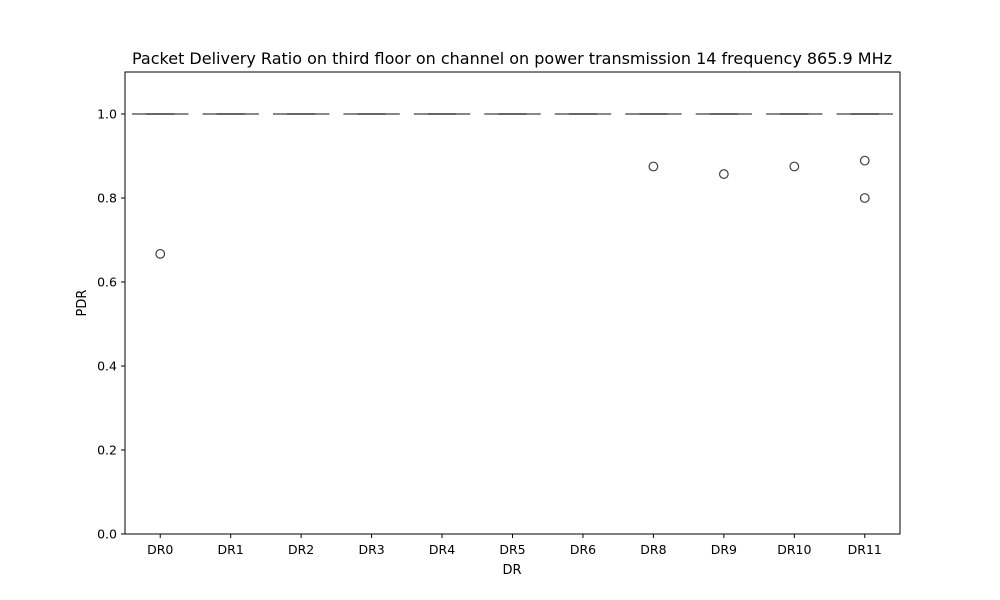  Describe the element at coordinates (511, 570) in the screenshot. I see `x-axis-label: DR` at that location.